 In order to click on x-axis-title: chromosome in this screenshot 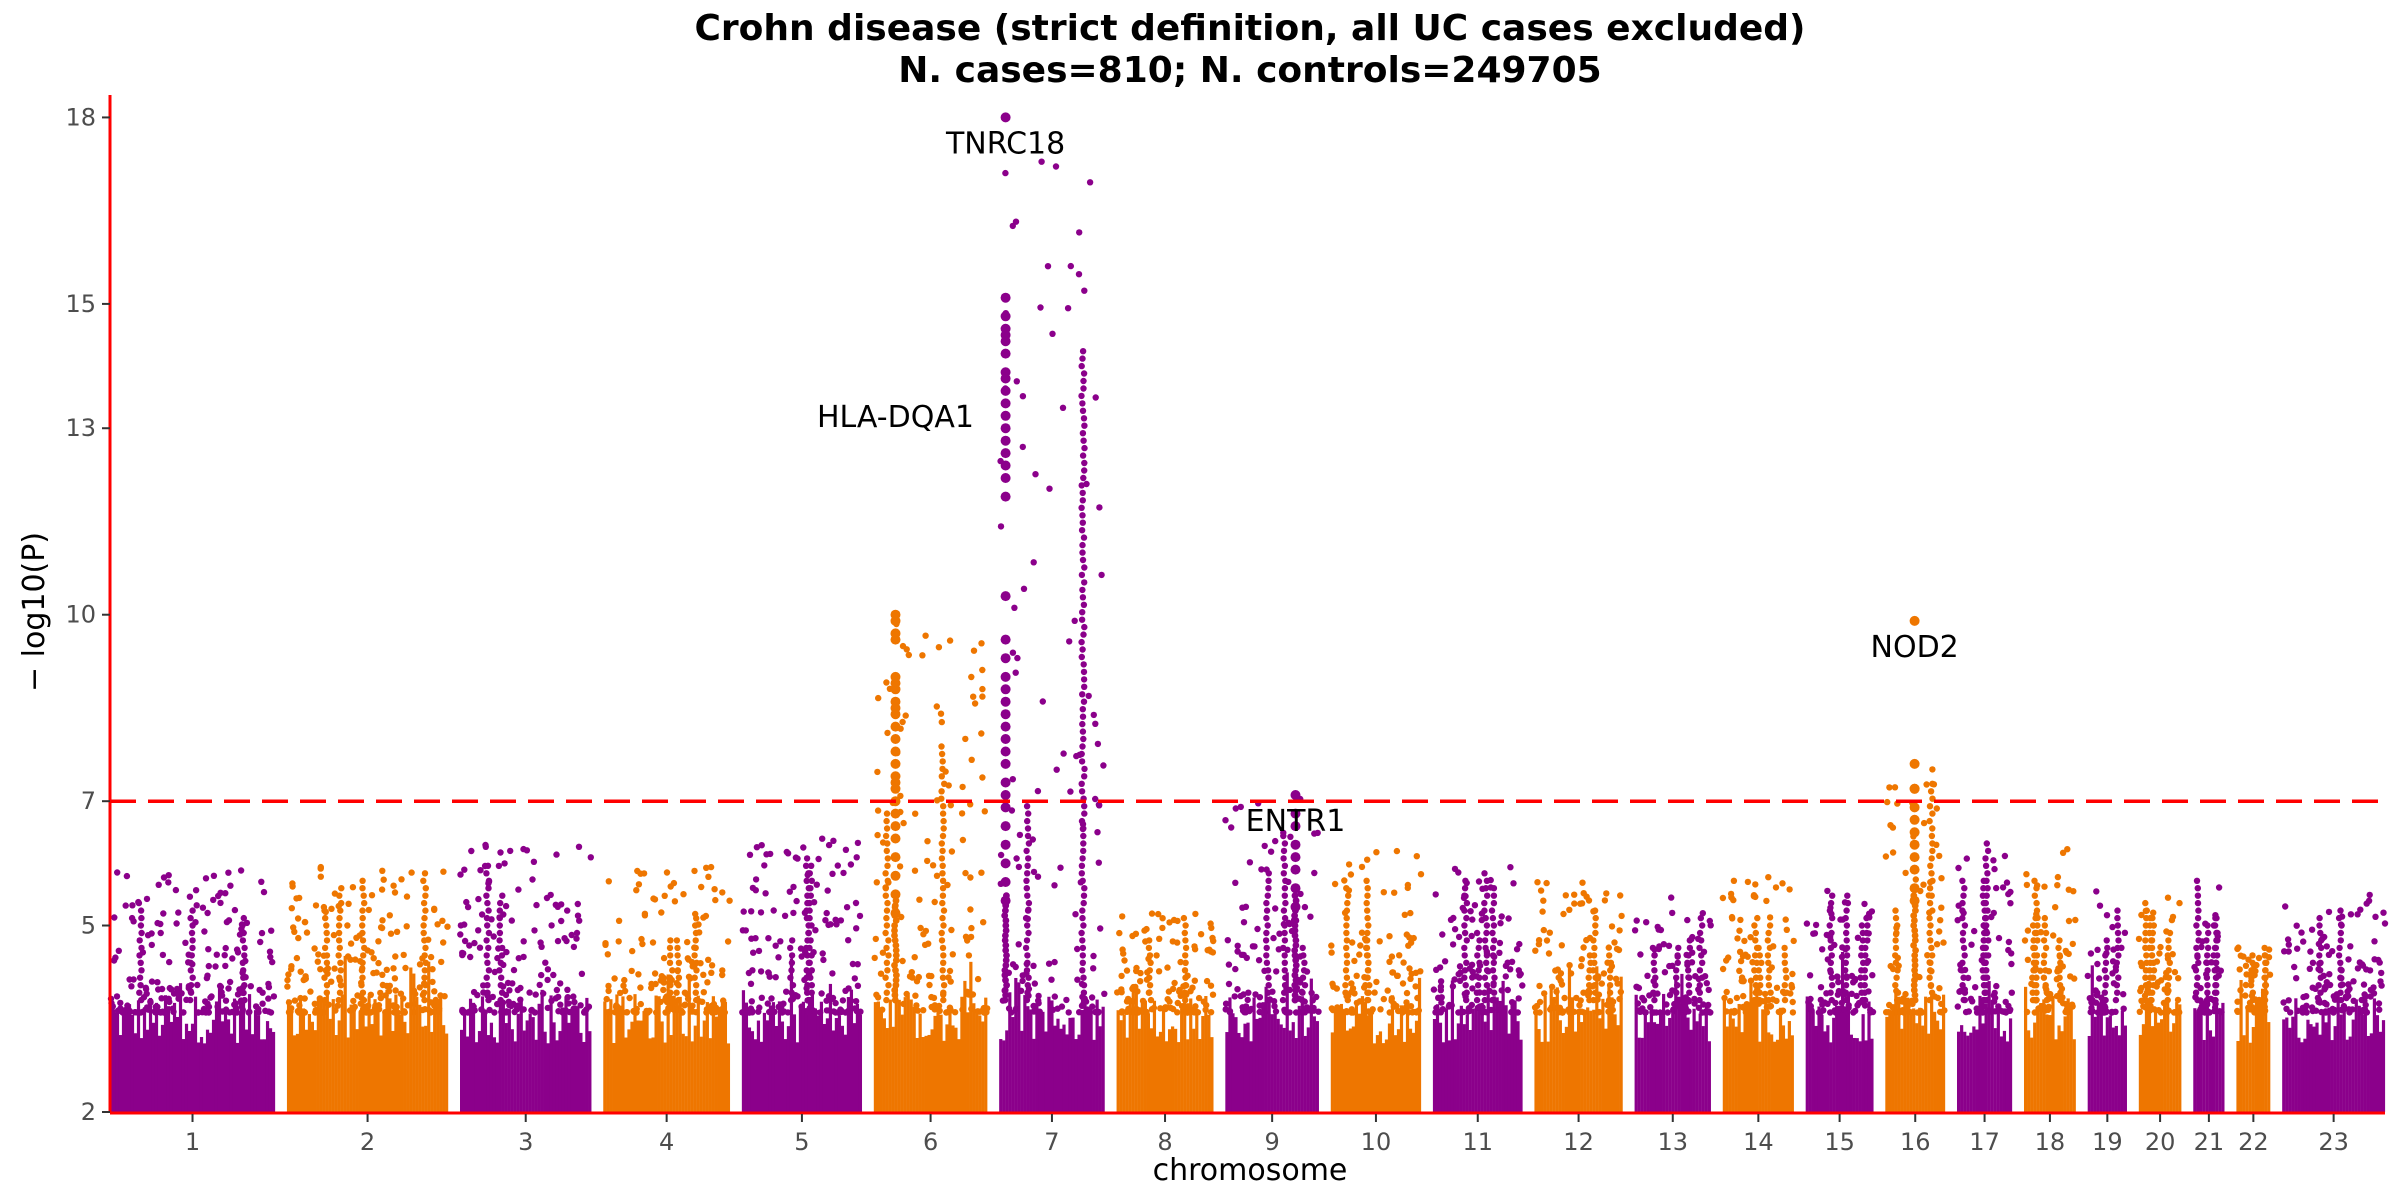, I will do `click(1250, 1170)`.